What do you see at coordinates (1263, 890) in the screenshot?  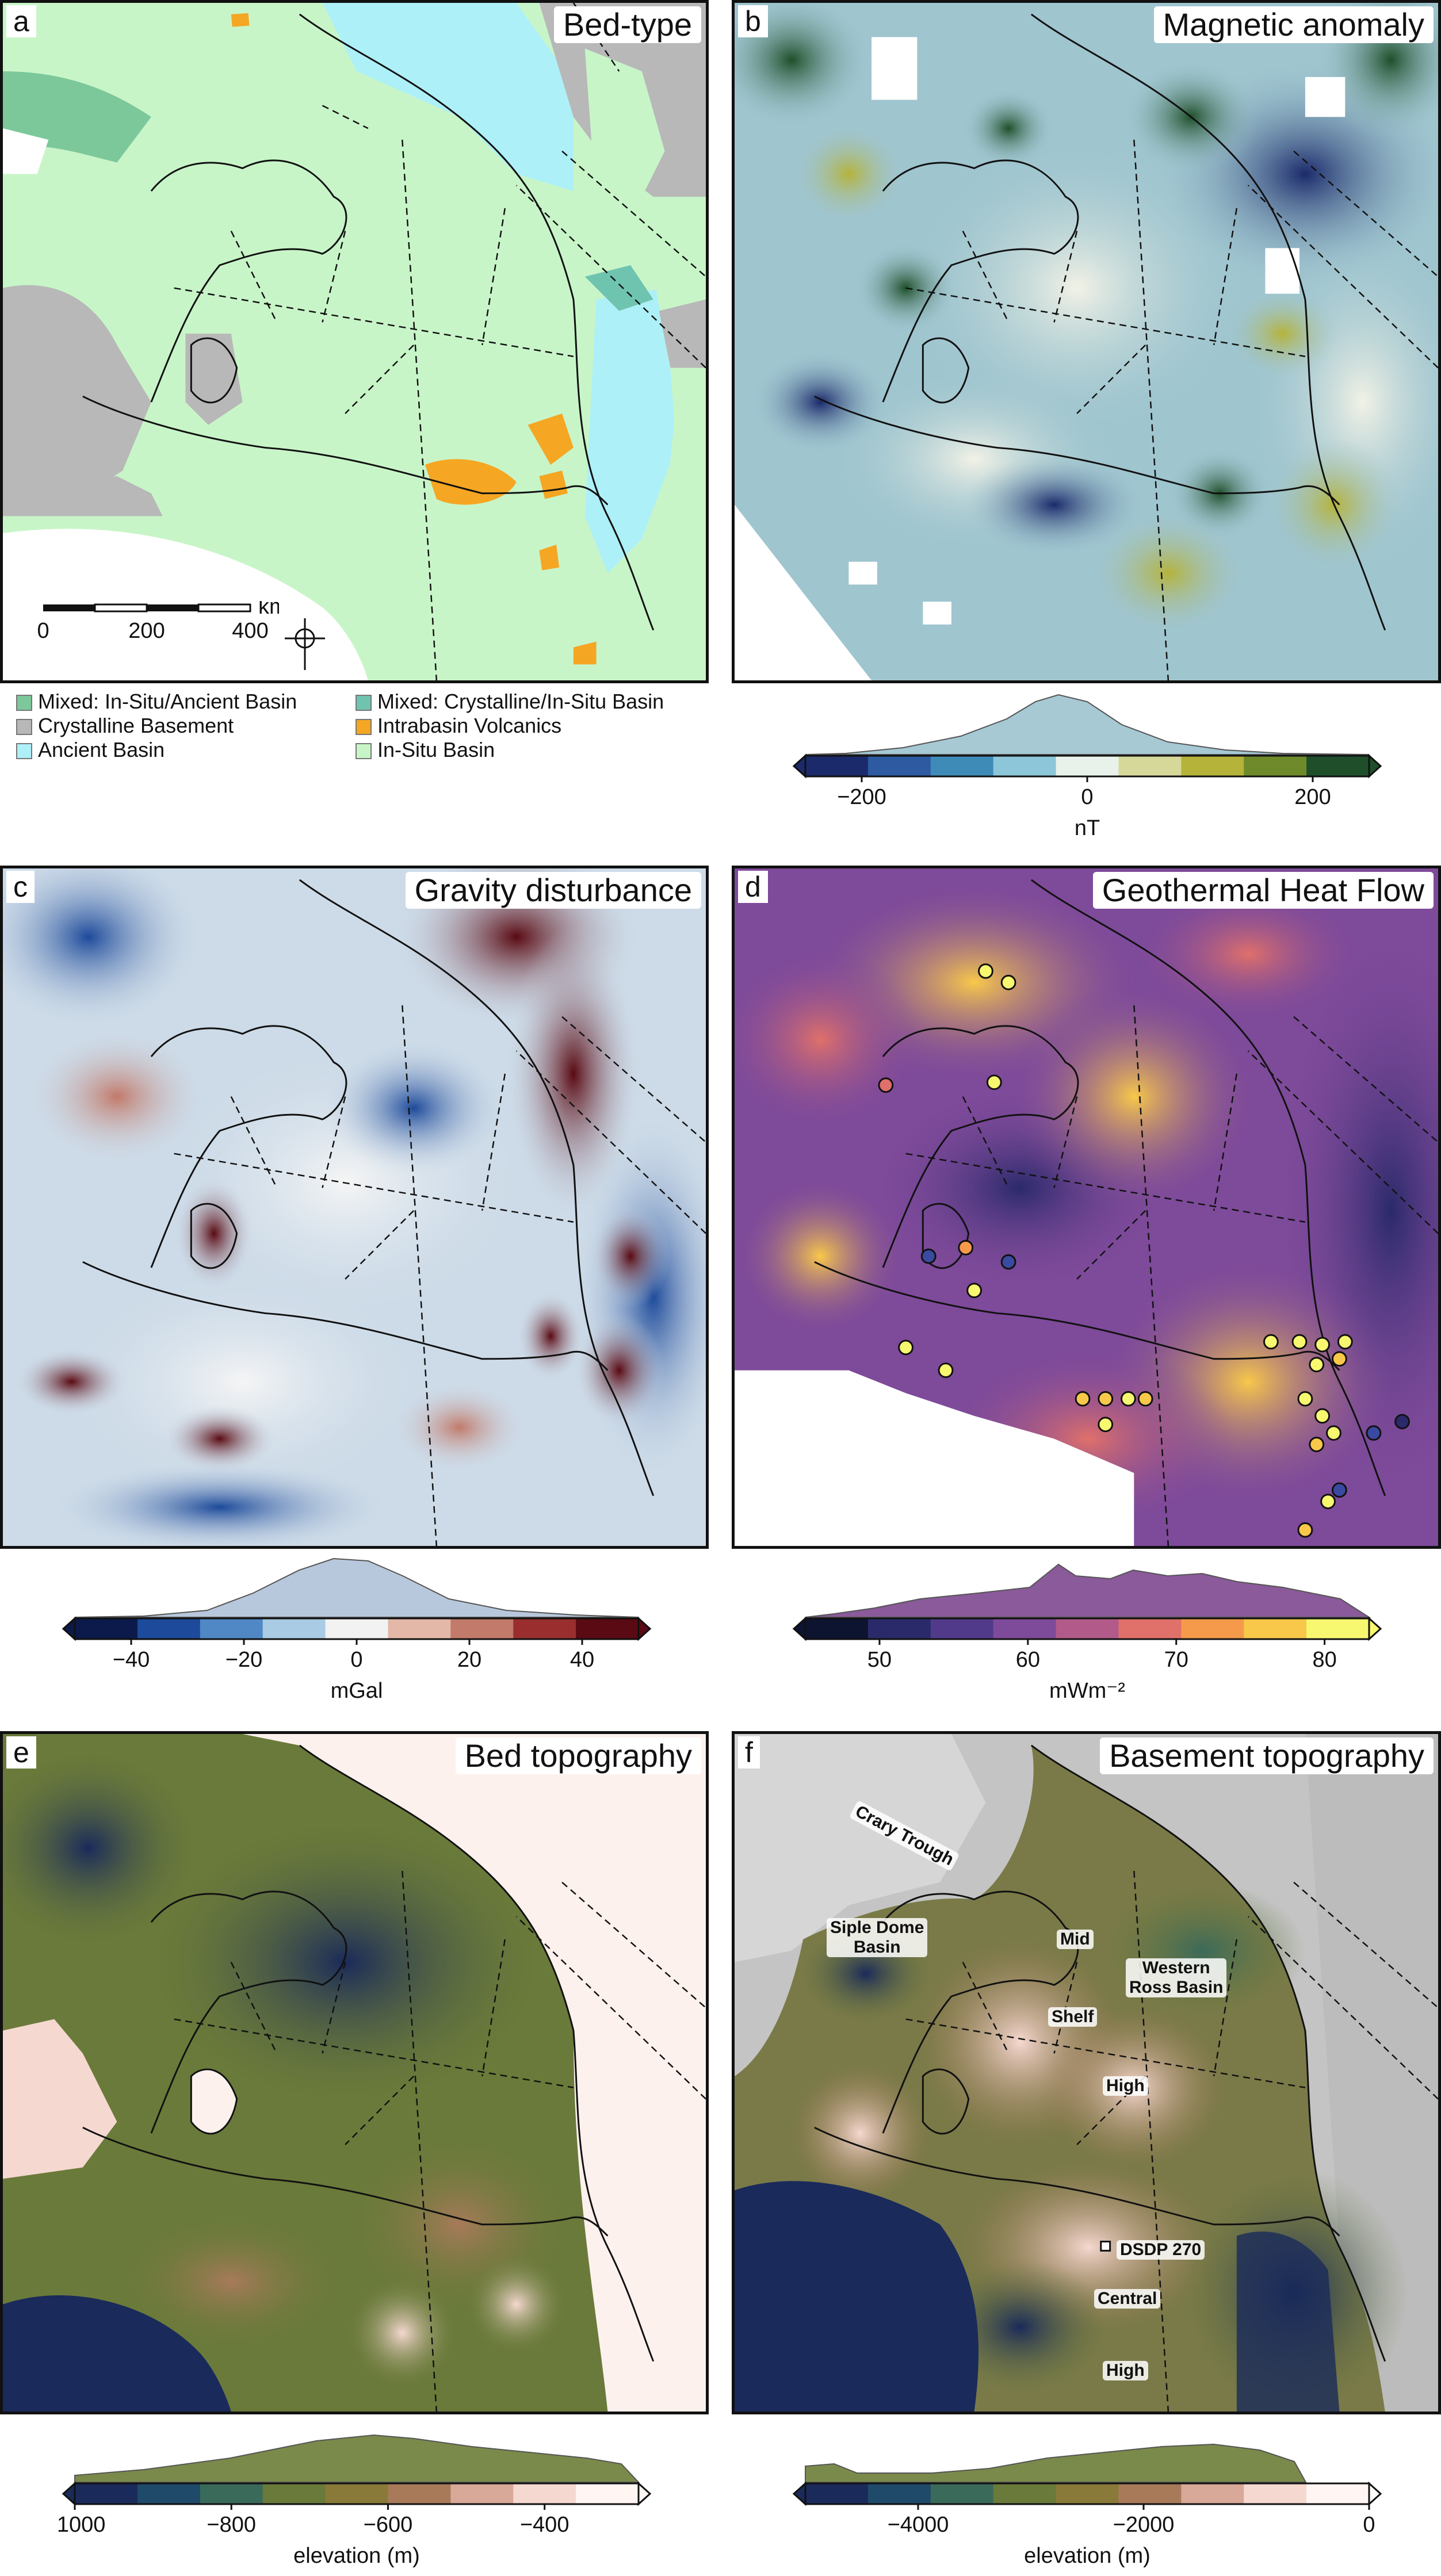 I see `panel-d-title: Geothermal Heat Flow` at bounding box center [1263, 890].